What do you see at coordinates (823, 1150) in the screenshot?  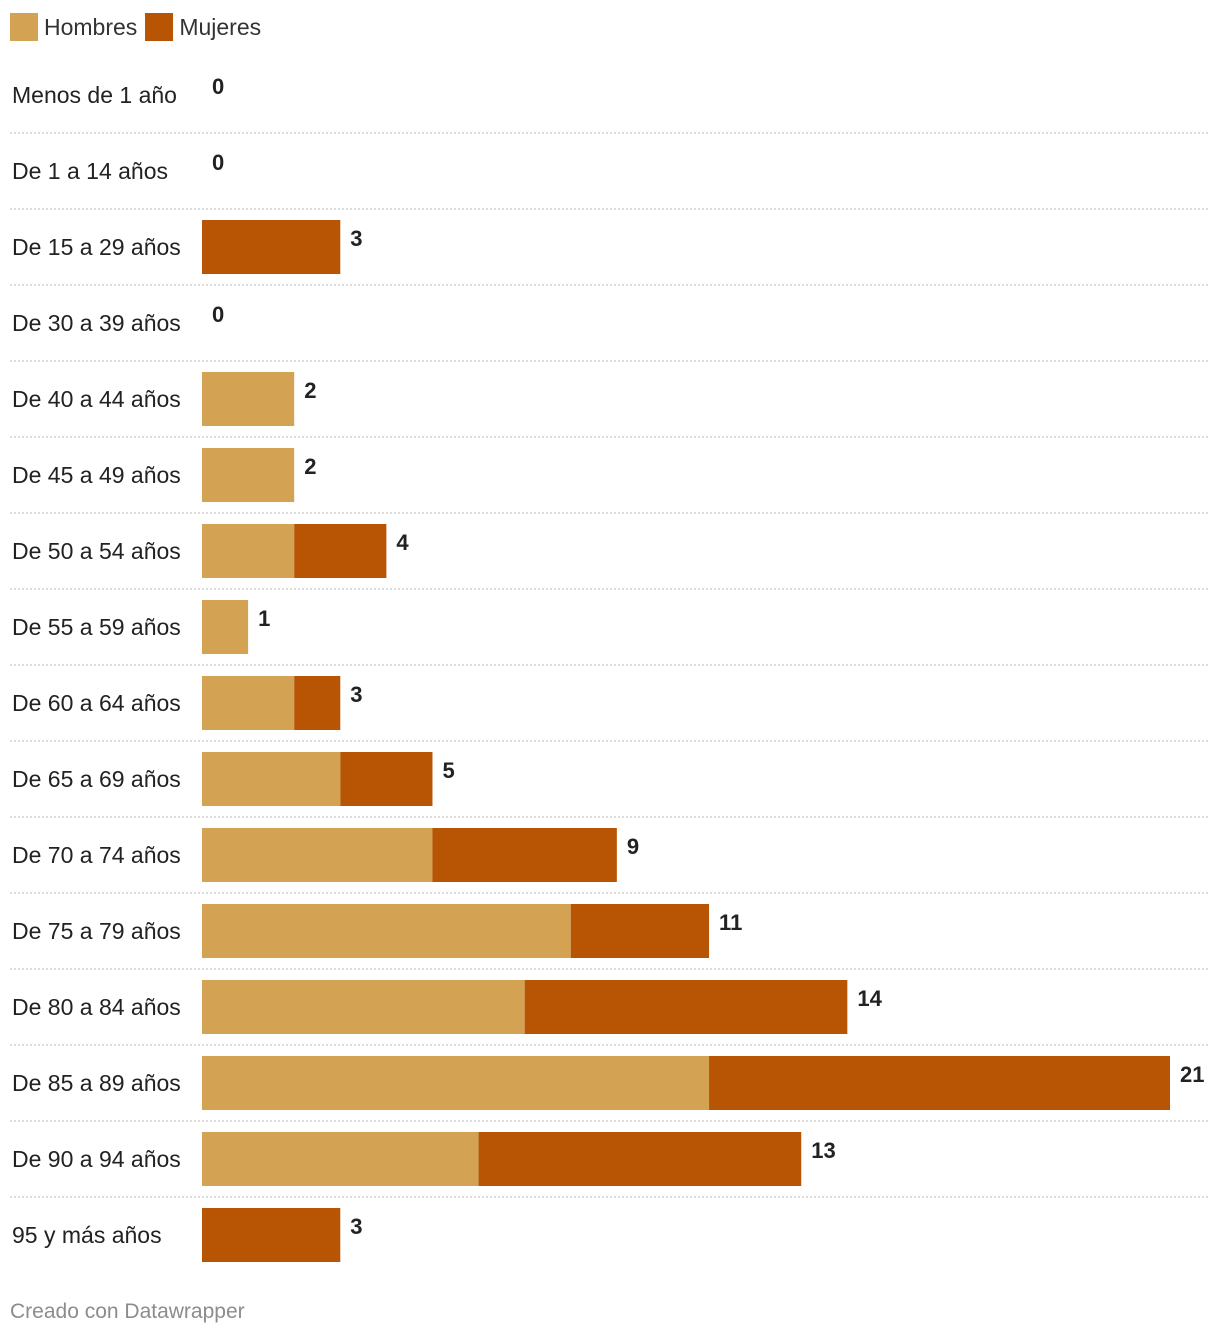 I see `value-label: 13` at bounding box center [823, 1150].